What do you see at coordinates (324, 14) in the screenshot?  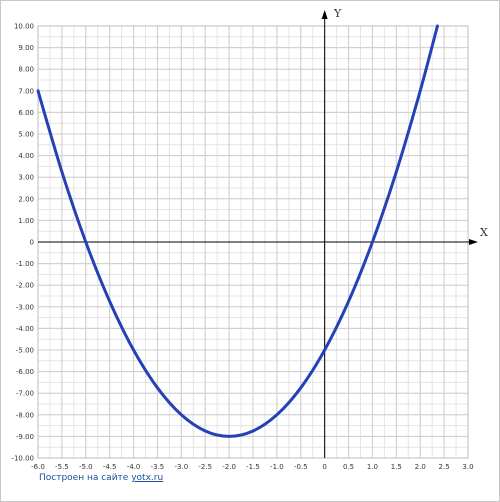 I see `y-axis-arrow-icon` at bounding box center [324, 14].